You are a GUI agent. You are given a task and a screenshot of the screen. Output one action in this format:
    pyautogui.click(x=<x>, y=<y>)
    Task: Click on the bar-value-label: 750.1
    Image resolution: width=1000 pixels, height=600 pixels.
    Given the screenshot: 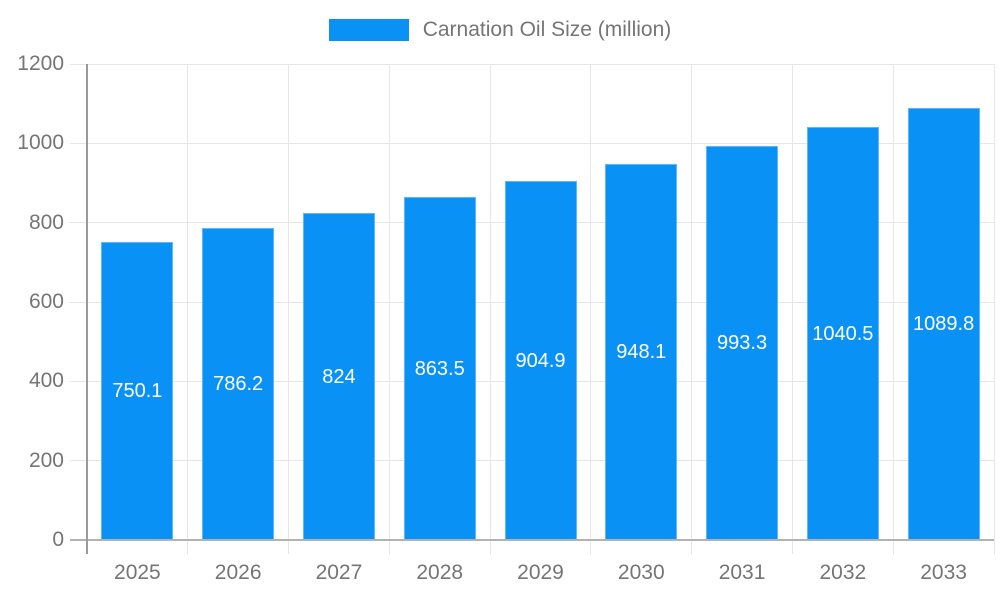 What is the action you would take?
    pyautogui.click(x=137, y=391)
    